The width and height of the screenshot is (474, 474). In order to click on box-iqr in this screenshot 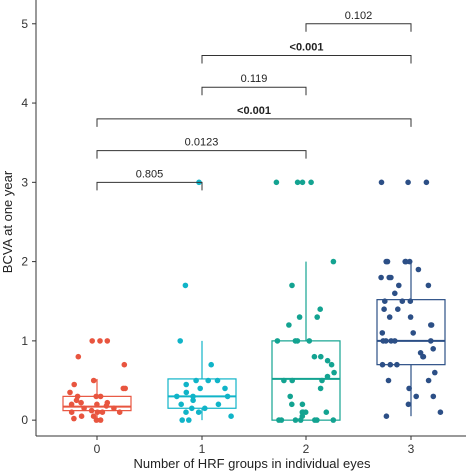, I will do `click(202, 393)`.